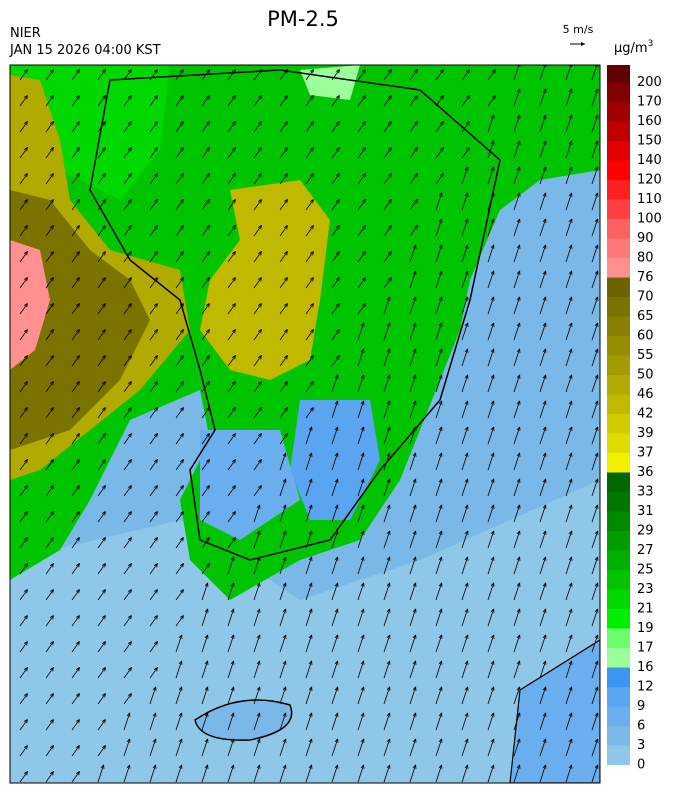  What do you see at coordinates (641, 706) in the screenshot?
I see `colorbar-label: 9` at bounding box center [641, 706].